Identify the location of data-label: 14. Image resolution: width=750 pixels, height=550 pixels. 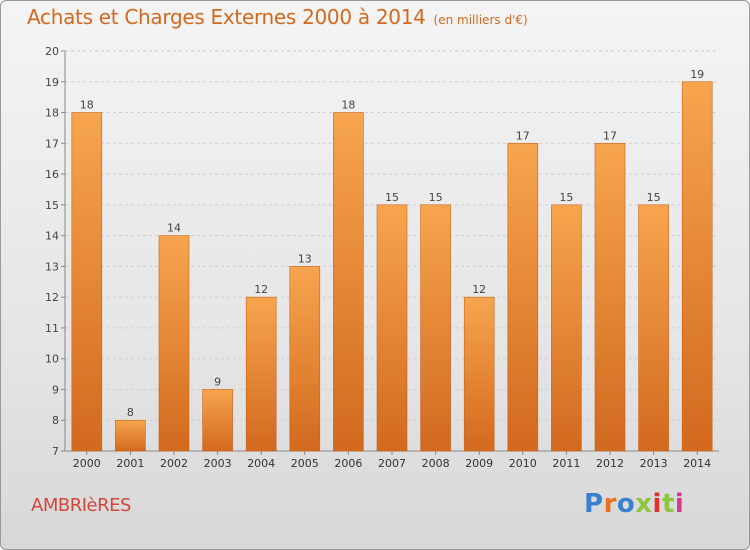
(174, 228).